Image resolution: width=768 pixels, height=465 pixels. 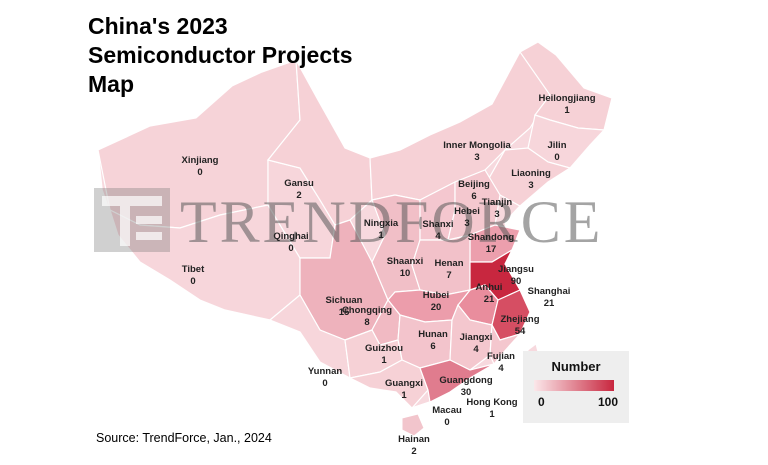 I want to click on label-guizhou: Guizhou 1, so click(x=384, y=355).